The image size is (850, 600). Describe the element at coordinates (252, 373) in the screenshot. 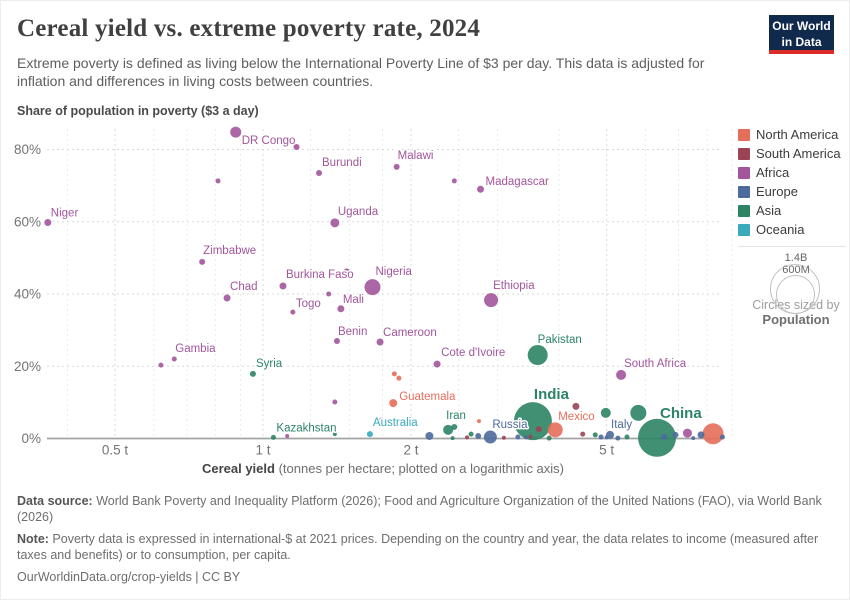

I see `data-point-syria` at that location.